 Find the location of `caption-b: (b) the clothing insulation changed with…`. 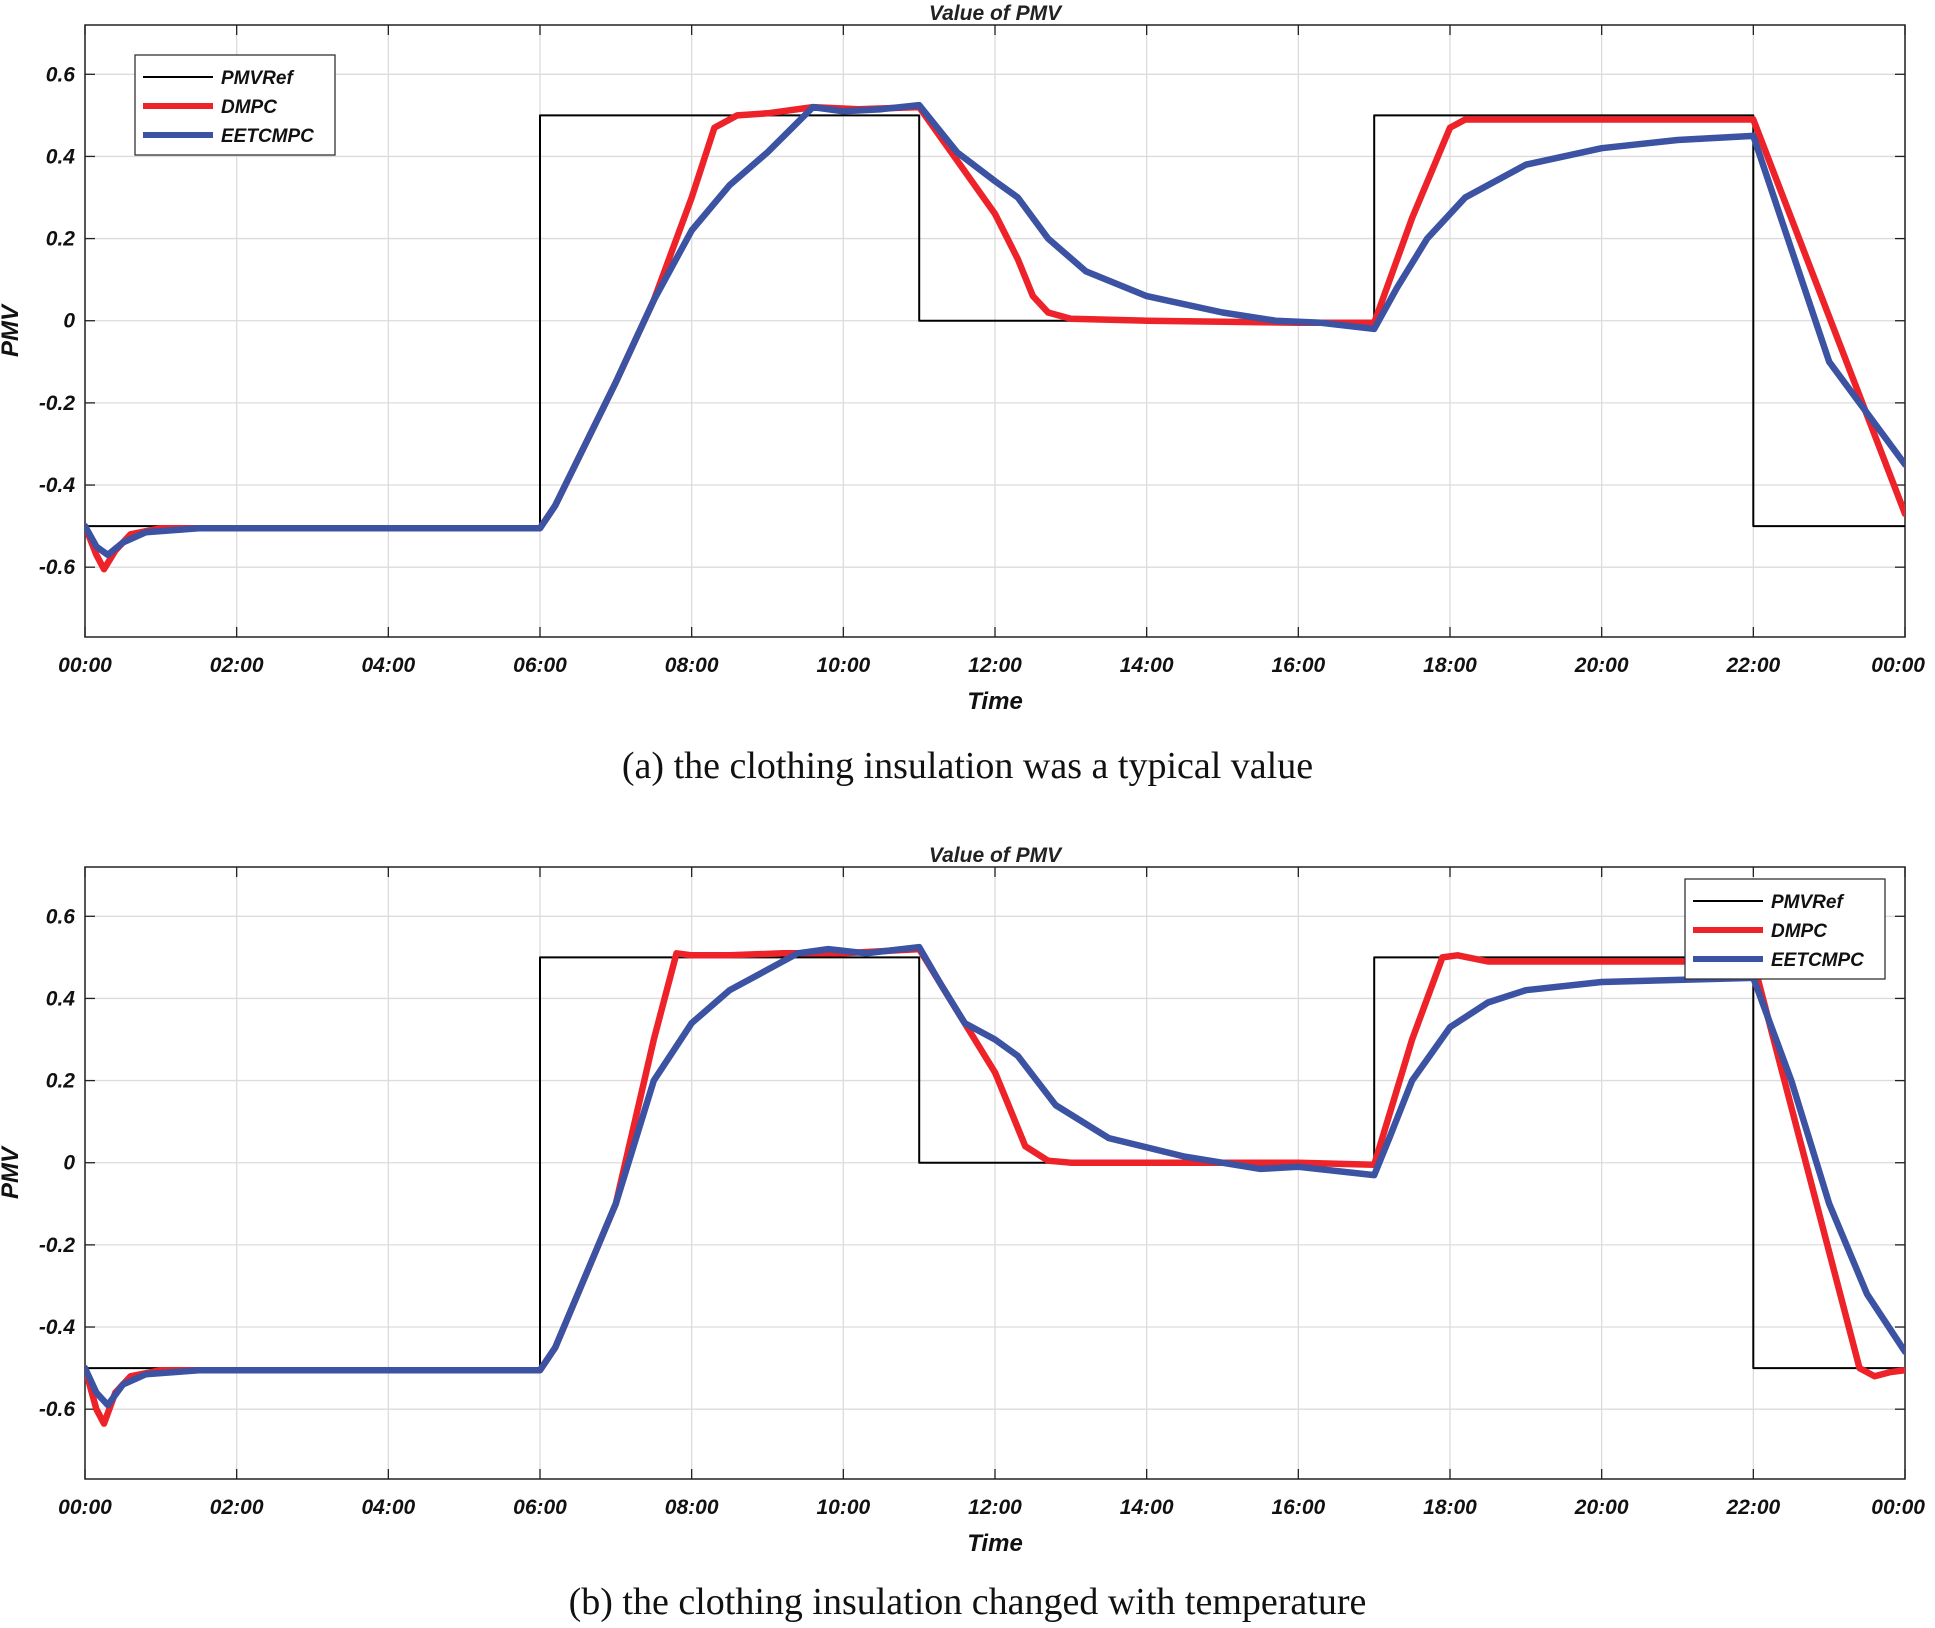

caption-b: (b) the clothing insulation changed with… is located at coordinates (967, 1602).